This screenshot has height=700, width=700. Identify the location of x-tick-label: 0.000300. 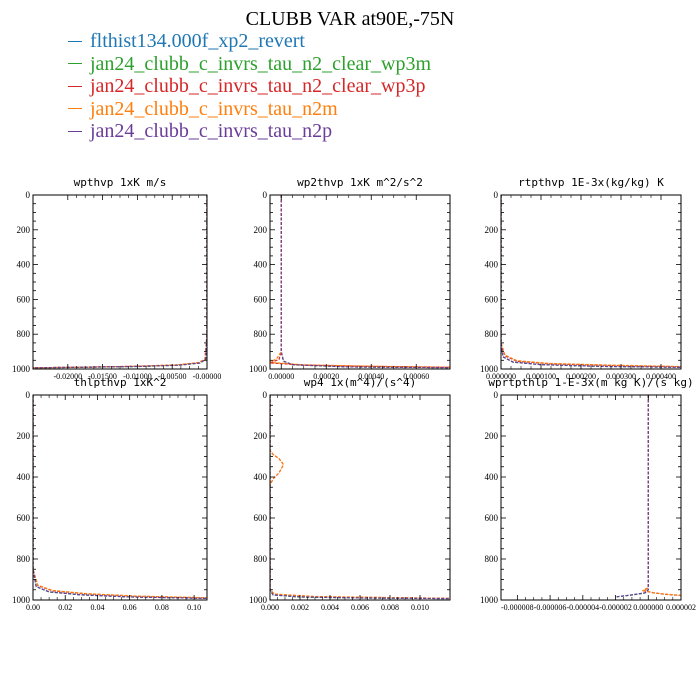
(621, 376).